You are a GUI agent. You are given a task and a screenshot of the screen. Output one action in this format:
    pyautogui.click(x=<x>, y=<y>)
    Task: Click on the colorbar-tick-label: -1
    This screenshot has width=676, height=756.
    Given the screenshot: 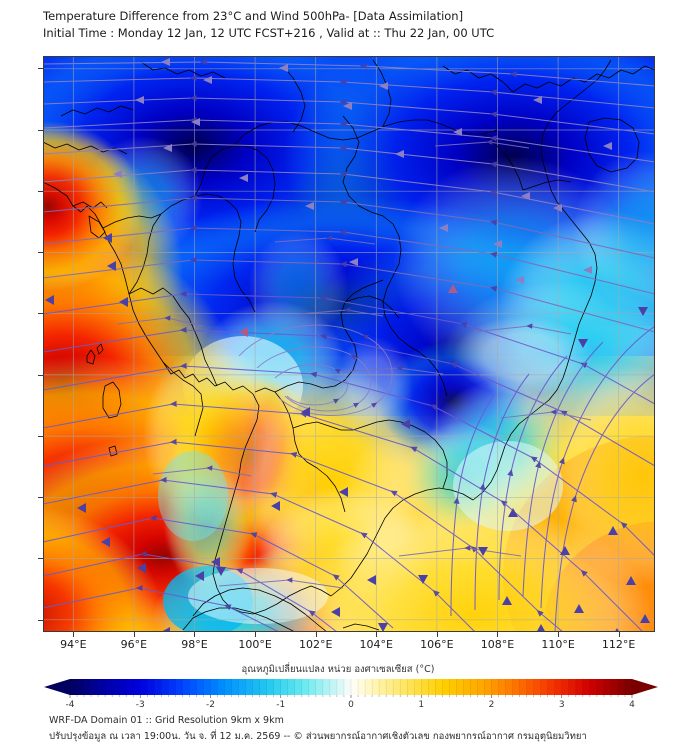 What is the action you would take?
    pyautogui.click(x=281, y=705)
    